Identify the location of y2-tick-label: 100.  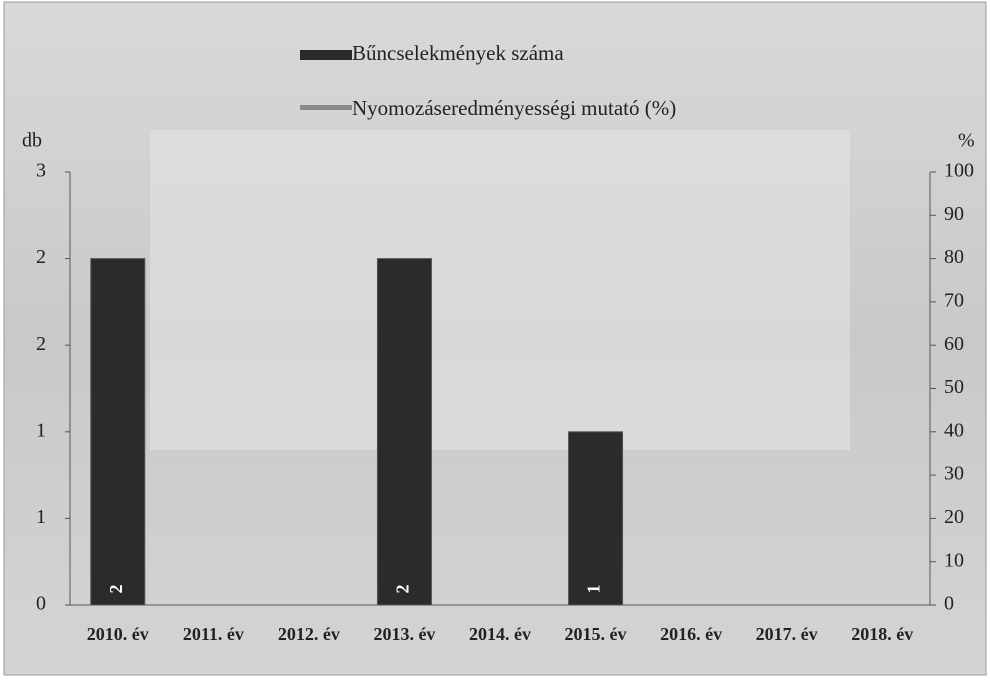
(959, 171).